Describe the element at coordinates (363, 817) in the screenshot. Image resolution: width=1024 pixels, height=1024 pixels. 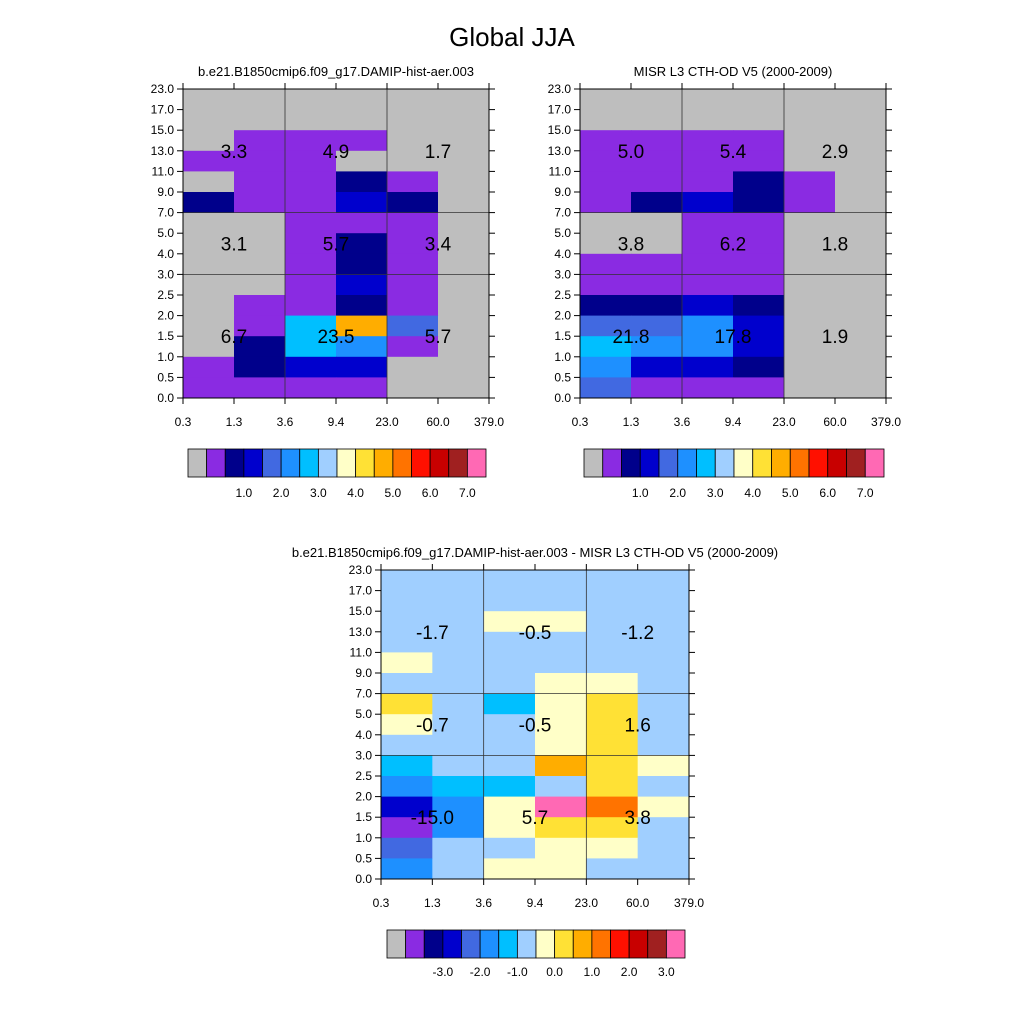
I see `y-tick-label: 1.5` at that location.